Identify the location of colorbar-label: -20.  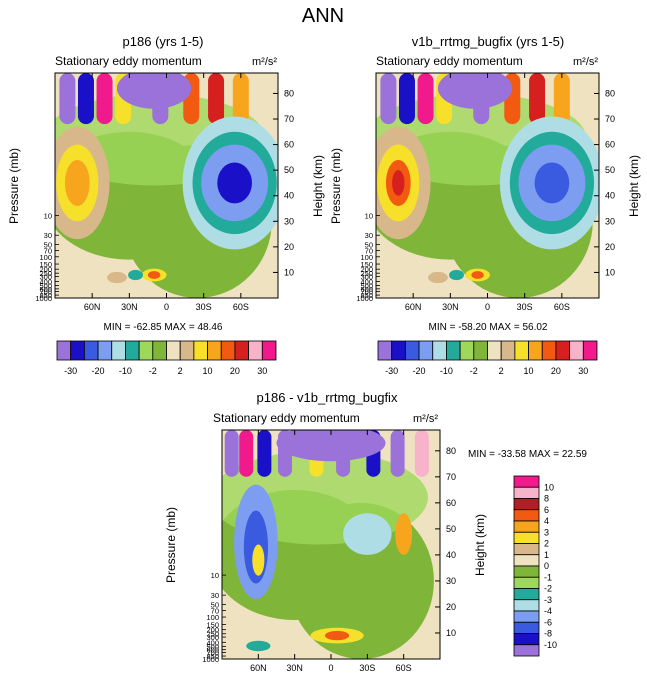
(419, 371).